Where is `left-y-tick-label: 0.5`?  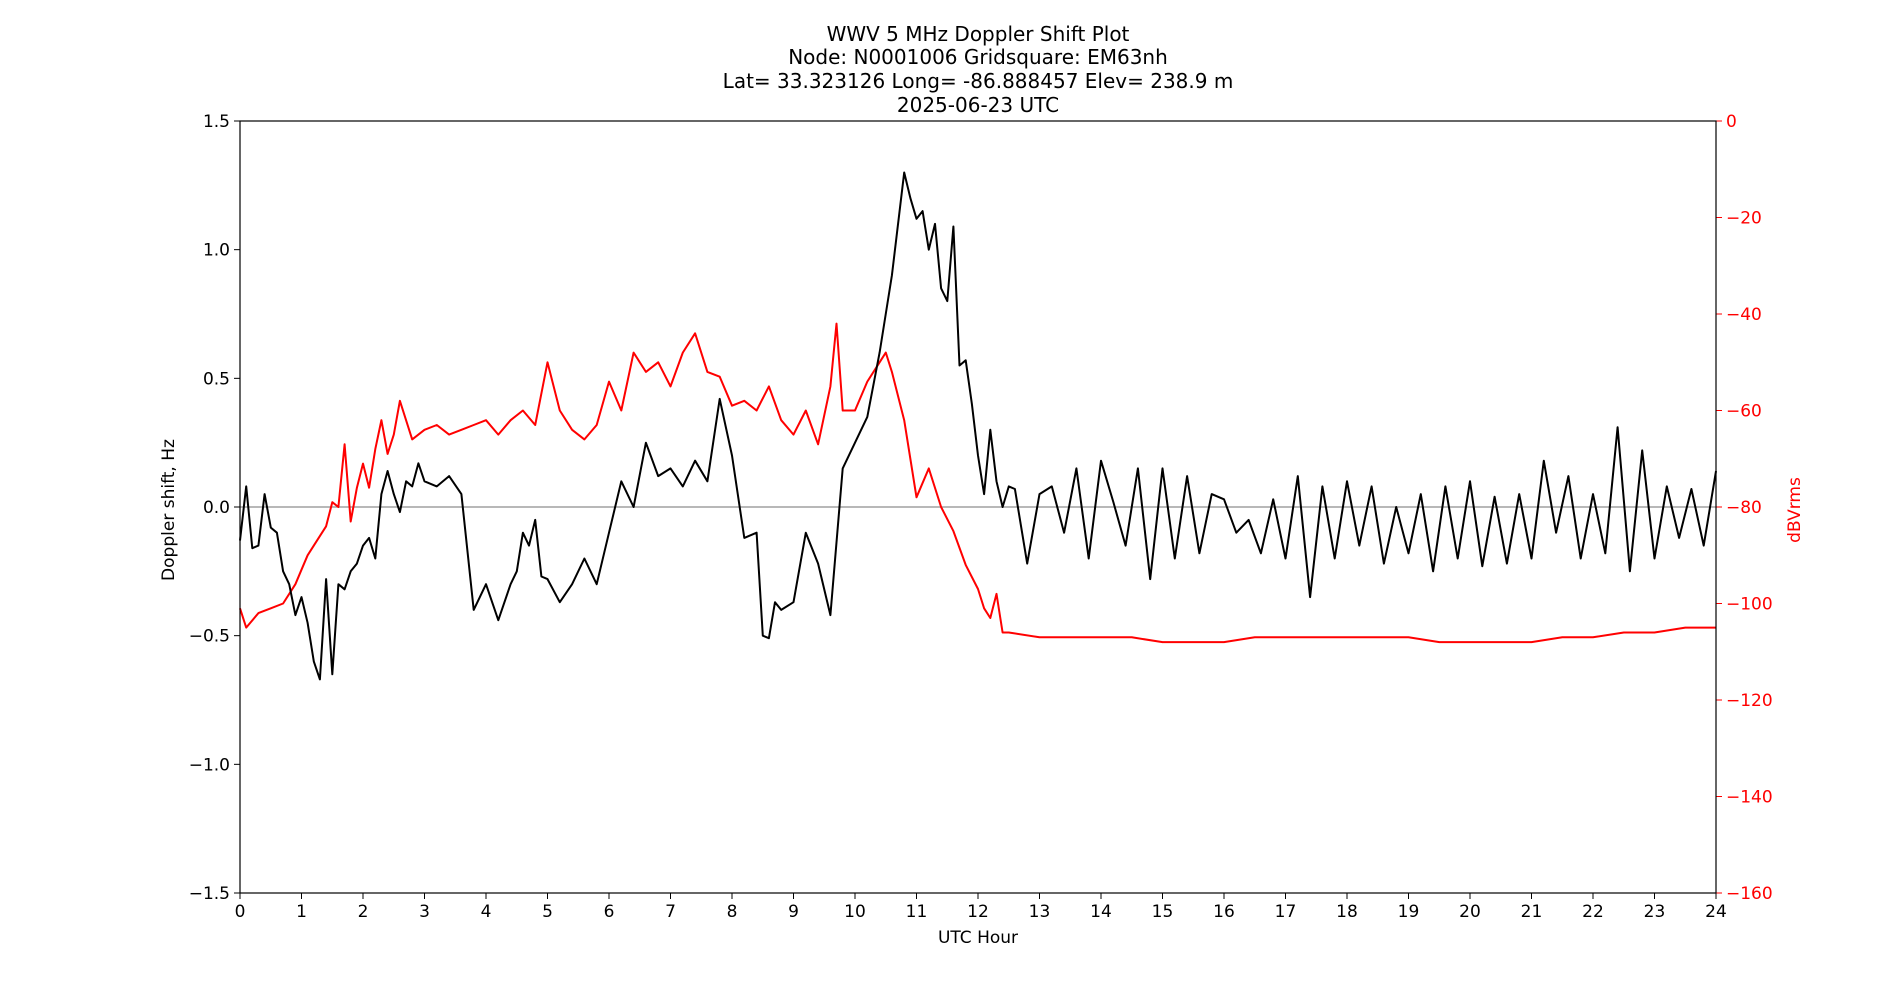 left-y-tick-label: 0.5 is located at coordinates (216, 379).